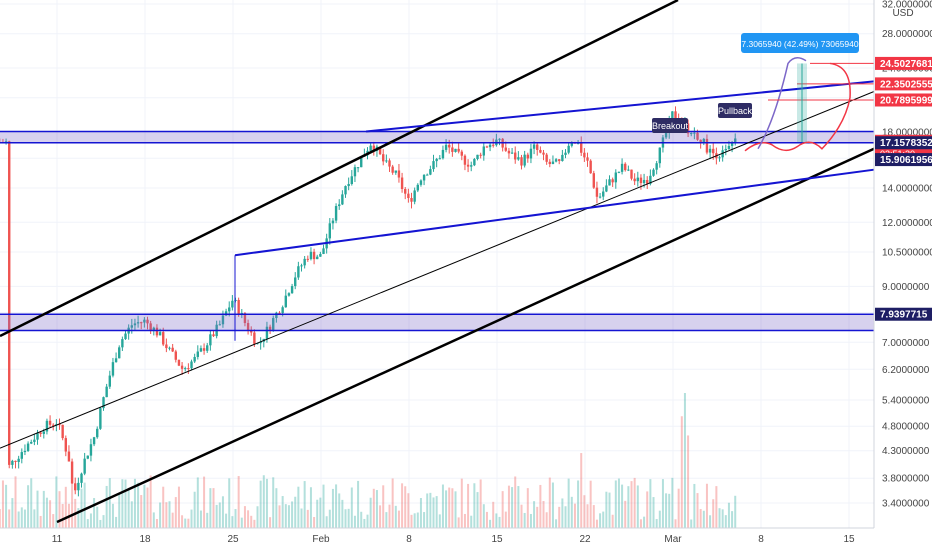  What do you see at coordinates (906, 84) in the screenshot?
I see `price-label: 22.3502555` at bounding box center [906, 84].